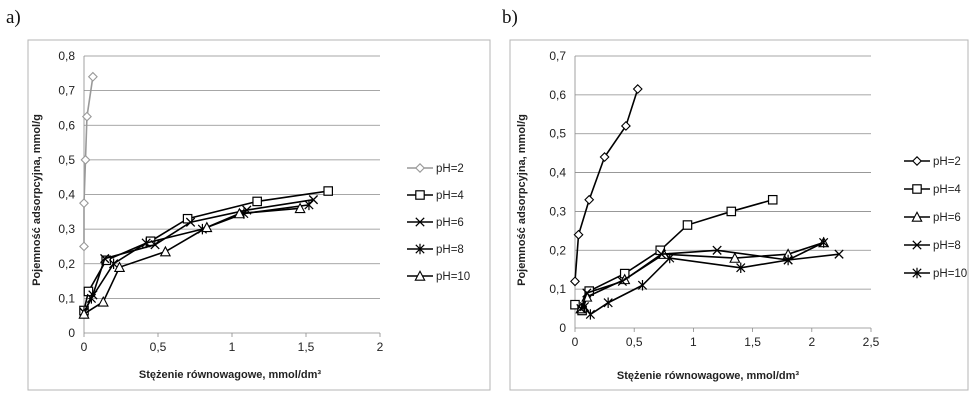 The image size is (975, 396). I want to click on chart-a-legend-entry: pH=6, so click(435, 223).